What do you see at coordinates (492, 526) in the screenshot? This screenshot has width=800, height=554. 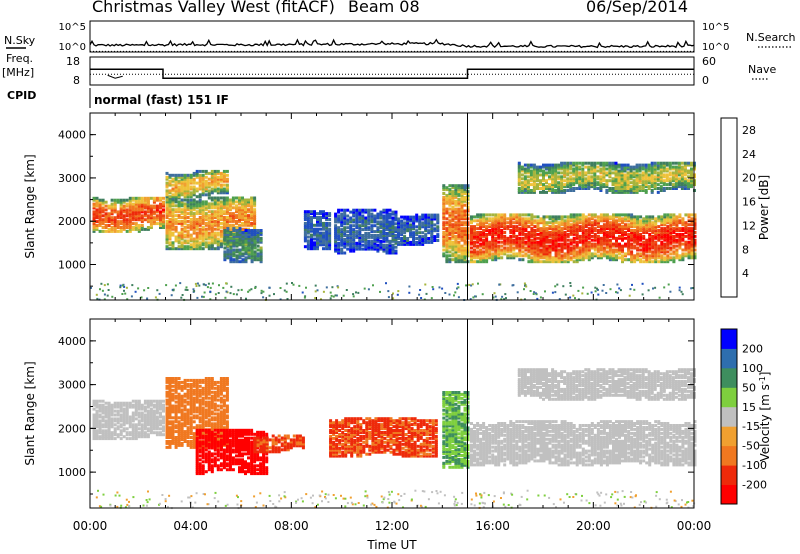 I see `xtick-label: 16:00` at bounding box center [492, 526].